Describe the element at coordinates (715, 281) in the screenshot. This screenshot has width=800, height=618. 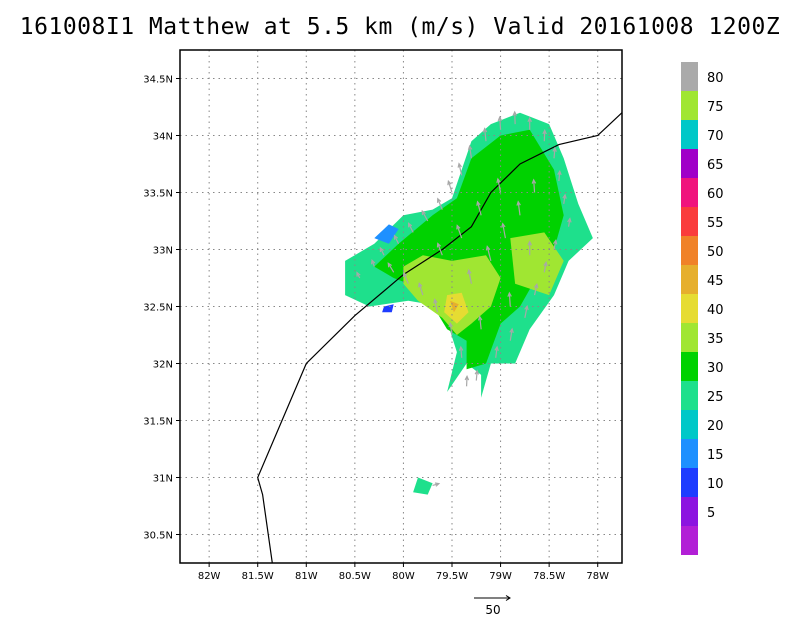
I see `colorbar-label: 45` at that location.